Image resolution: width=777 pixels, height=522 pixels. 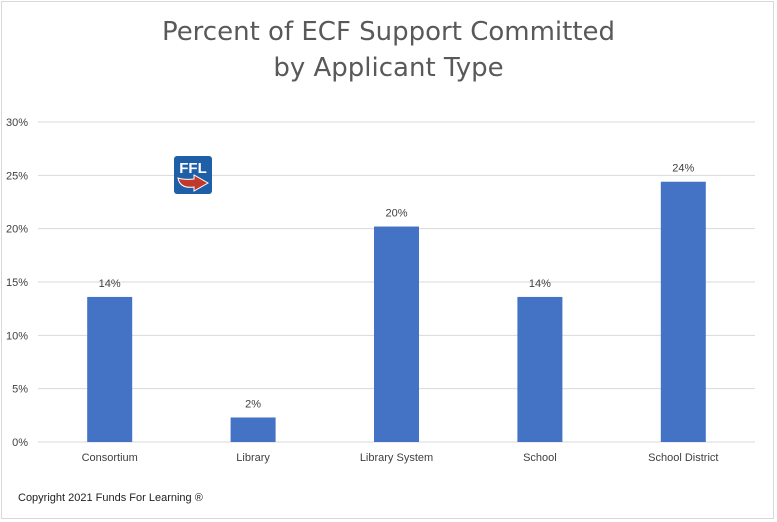 I want to click on y-tick-label: 10%, so click(x=17, y=336).